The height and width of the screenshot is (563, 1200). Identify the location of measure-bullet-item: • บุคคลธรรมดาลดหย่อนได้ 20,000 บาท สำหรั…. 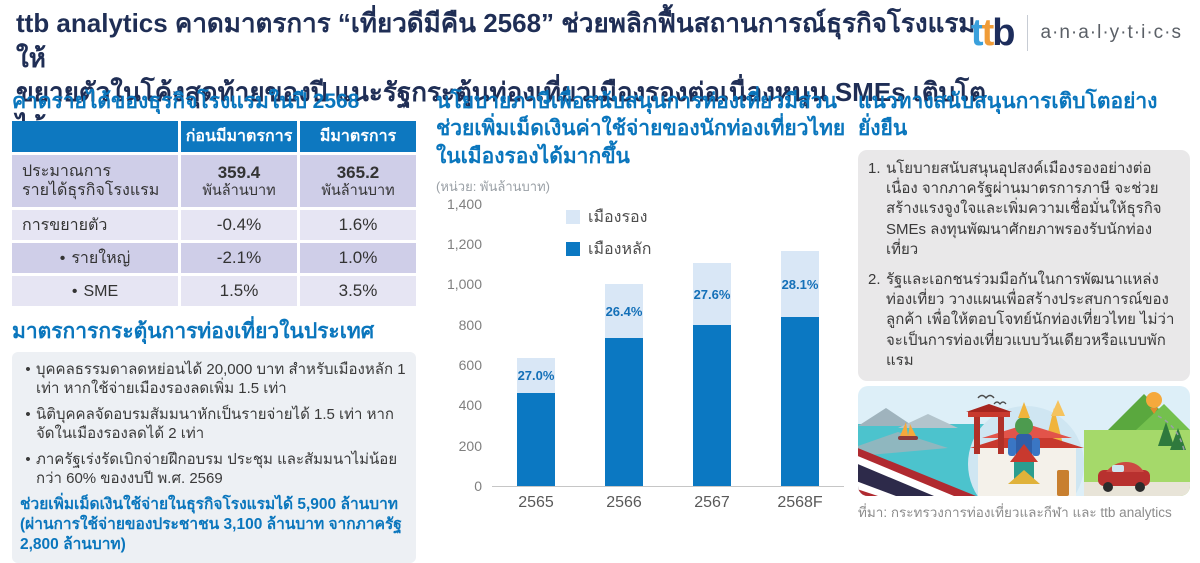
(213, 379).